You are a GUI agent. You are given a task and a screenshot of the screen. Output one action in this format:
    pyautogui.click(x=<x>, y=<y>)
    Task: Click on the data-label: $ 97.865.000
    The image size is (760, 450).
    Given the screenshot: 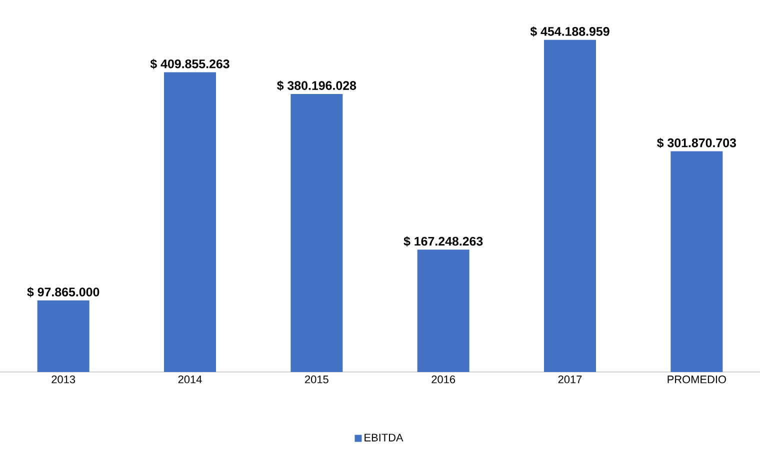 What is the action you would take?
    pyautogui.click(x=63, y=292)
    